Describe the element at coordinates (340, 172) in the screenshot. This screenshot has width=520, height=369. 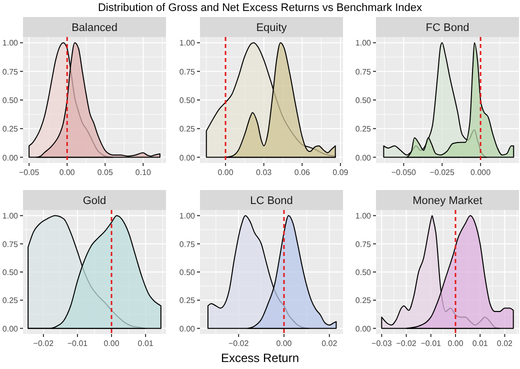
I see `x-tick-label: 0.09` at that location.